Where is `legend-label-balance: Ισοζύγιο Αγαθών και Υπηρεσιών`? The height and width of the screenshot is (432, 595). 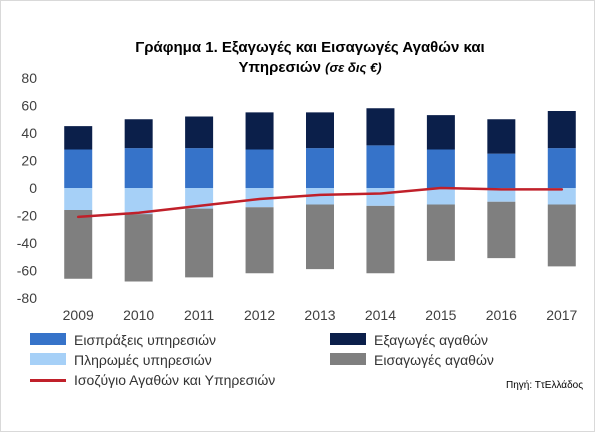 legend-label-balance: Ισοζύγιο Αγαθών και Υπηρεσιών is located at coordinates (175, 380).